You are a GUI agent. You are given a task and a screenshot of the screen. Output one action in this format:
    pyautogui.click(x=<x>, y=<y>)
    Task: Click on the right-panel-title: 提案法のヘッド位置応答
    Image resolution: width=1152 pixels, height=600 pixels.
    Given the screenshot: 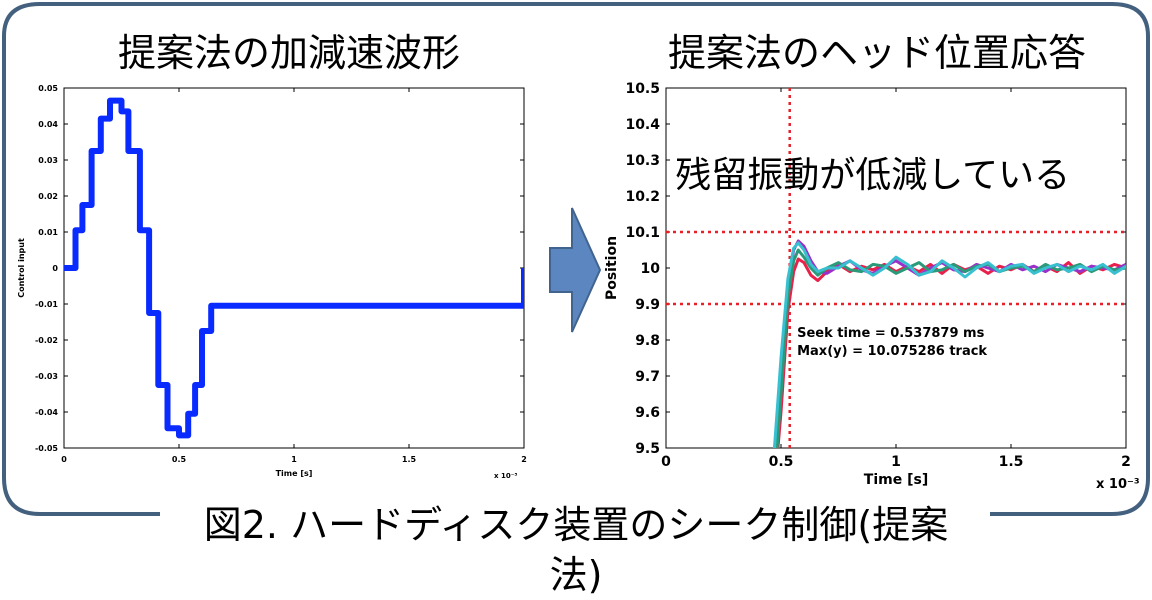 What is the action you would take?
    pyautogui.click(x=877, y=53)
    